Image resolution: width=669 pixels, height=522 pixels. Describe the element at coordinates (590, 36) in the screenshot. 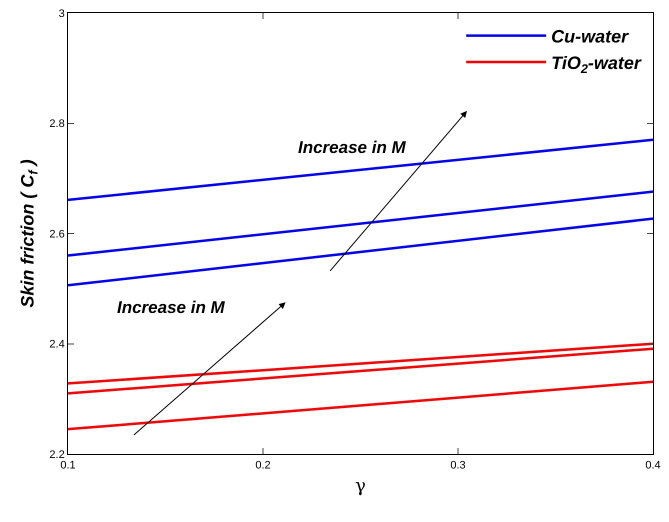

I see `legend-label: Cu-water` at that location.